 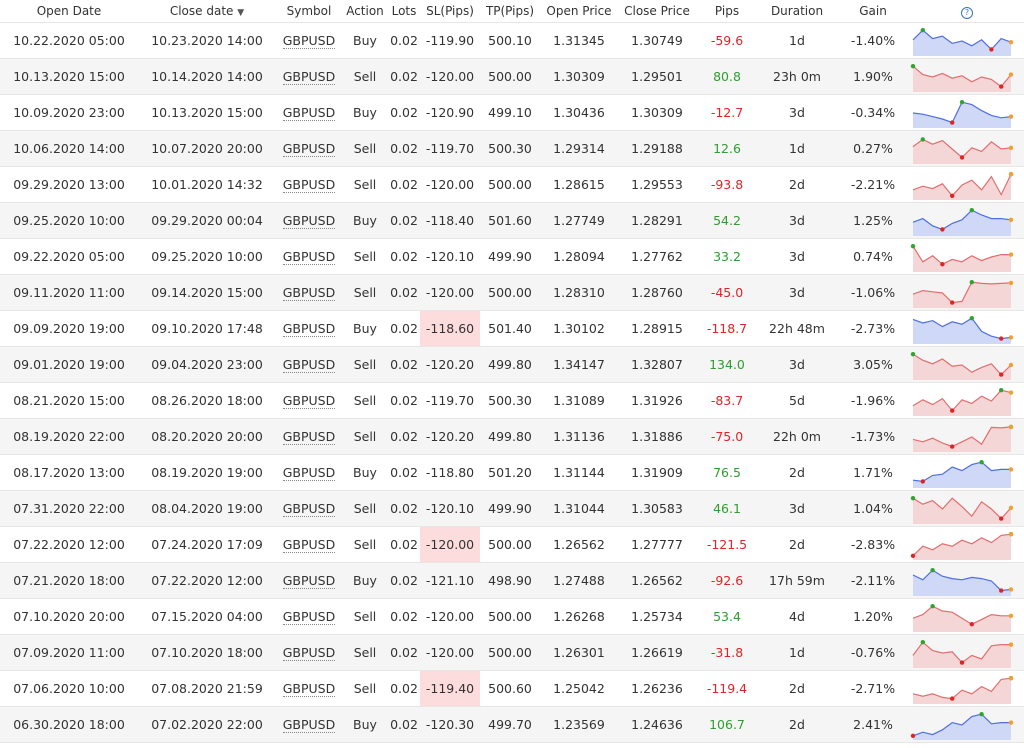 I want to click on close-date-cell: 09.29.2020 00:04, so click(x=207, y=220).